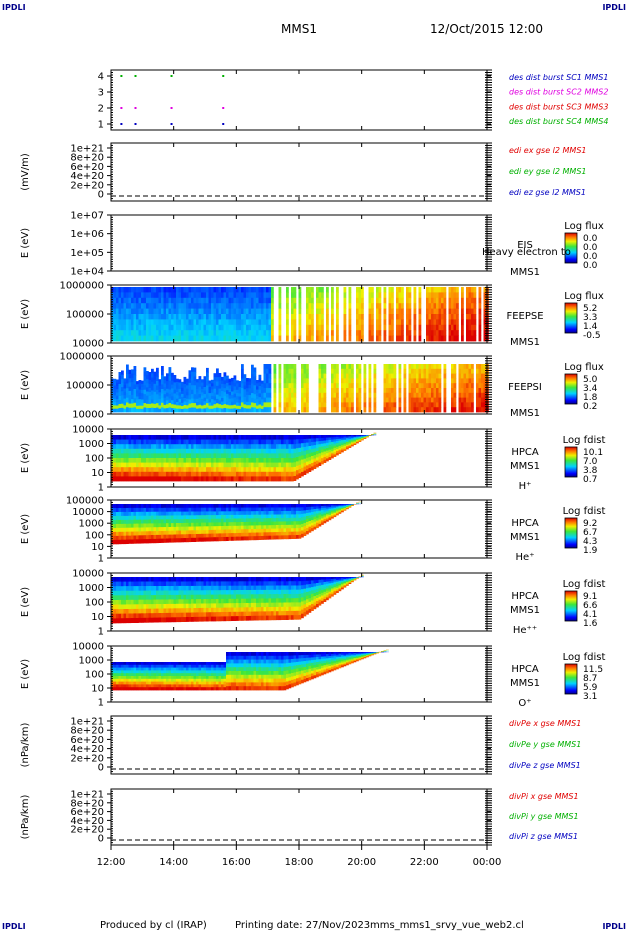  What do you see at coordinates (571, 318) in the screenshot?
I see `colorbar` at bounding box center [571, 318].